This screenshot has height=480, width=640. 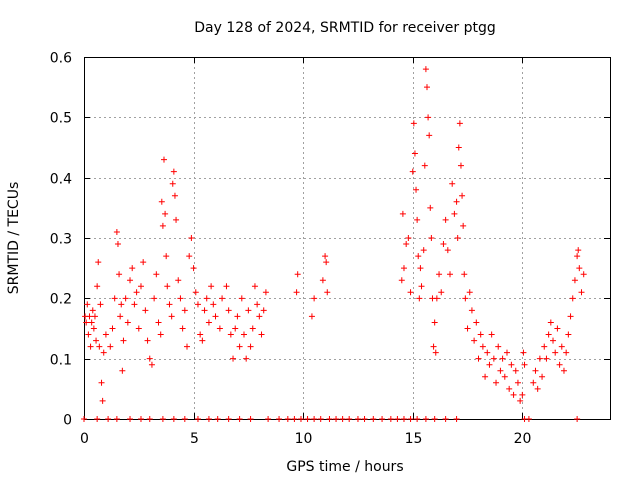 What do you see at coordinates (84, 439) in the screenshot?
I see `x-tick-label: 0` at bounding box center [84, 439].